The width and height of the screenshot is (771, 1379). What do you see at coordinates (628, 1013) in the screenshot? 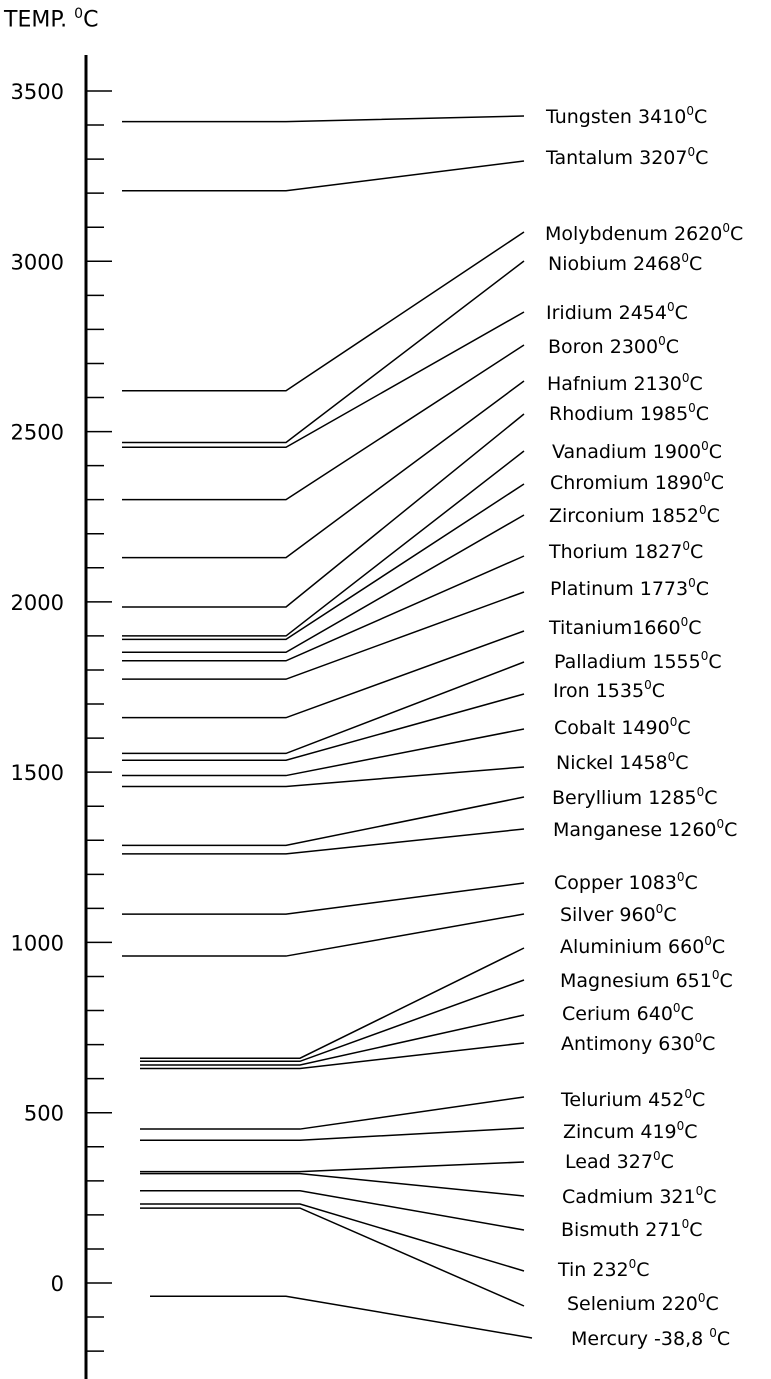
I see `element-label: Cerium 6400C` at bounding box center [628, 1013].